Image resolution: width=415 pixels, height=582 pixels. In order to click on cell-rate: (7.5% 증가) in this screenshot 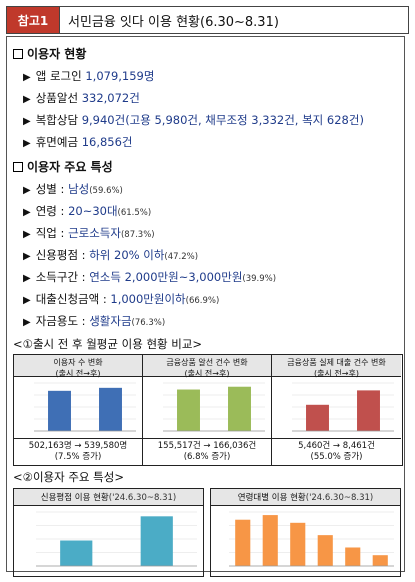, I will do `click(78, 457)`.